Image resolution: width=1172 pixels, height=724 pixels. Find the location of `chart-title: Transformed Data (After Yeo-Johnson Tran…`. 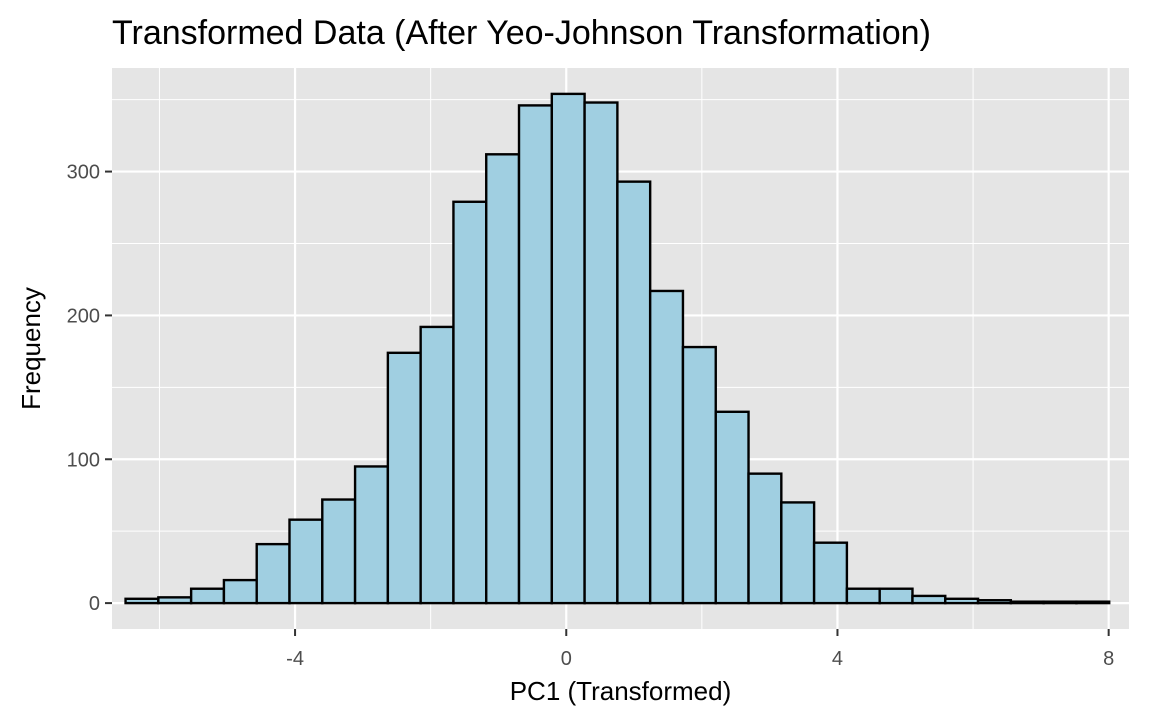

chart-title: Transformed Data (After Yeo-Johnson Tran… is located at coordinates (521, 33).